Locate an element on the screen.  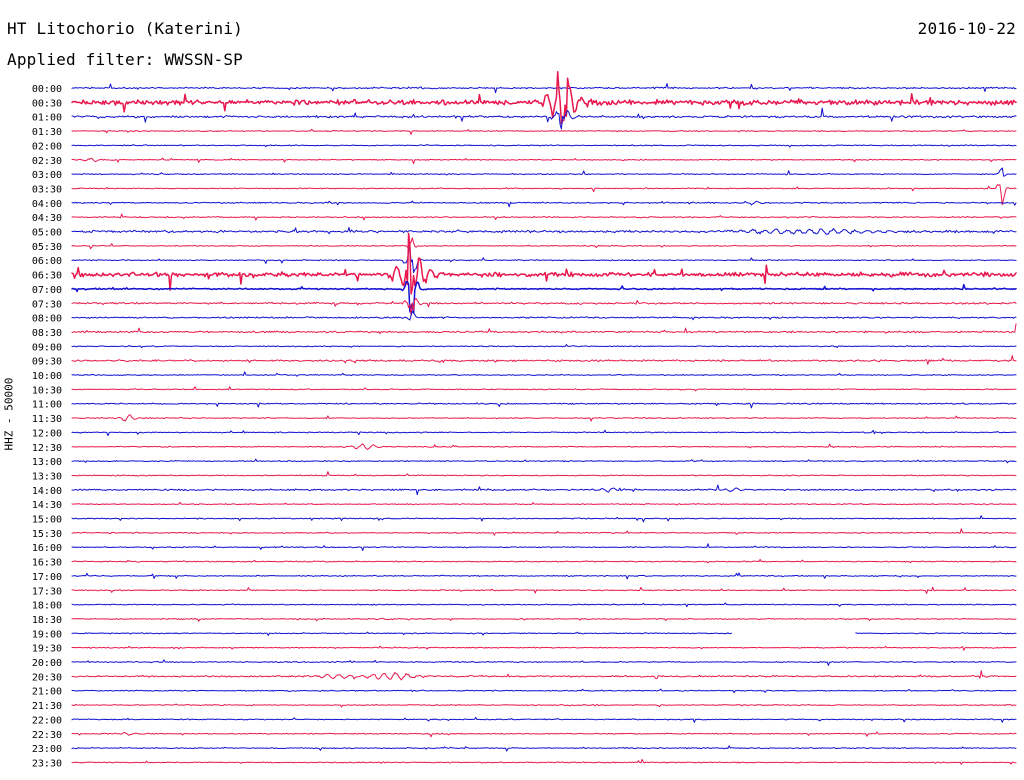
time-tick-label: 10:30 is located at coordinates (47, 390).